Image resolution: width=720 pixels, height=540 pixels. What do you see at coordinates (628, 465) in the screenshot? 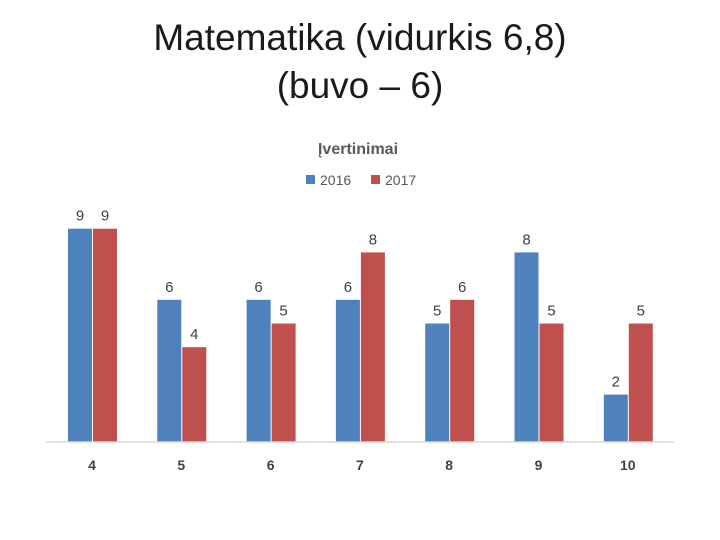
I see `x-tick-label-10: 10` at bounding box center [628, 465].